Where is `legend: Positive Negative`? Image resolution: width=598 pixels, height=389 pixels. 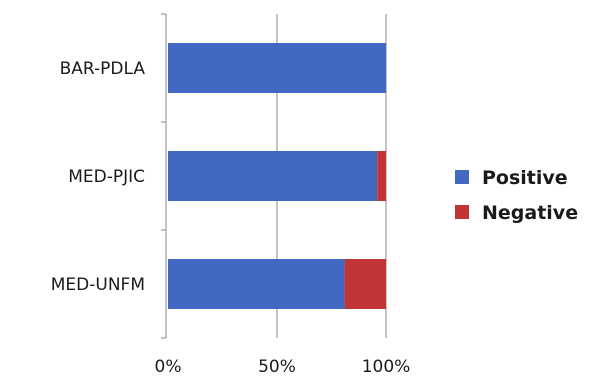 legend: Positive Negative is located at coordinates (516, 195).